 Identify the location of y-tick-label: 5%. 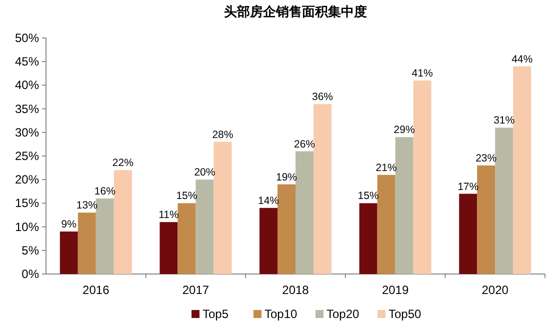
(31, 250).